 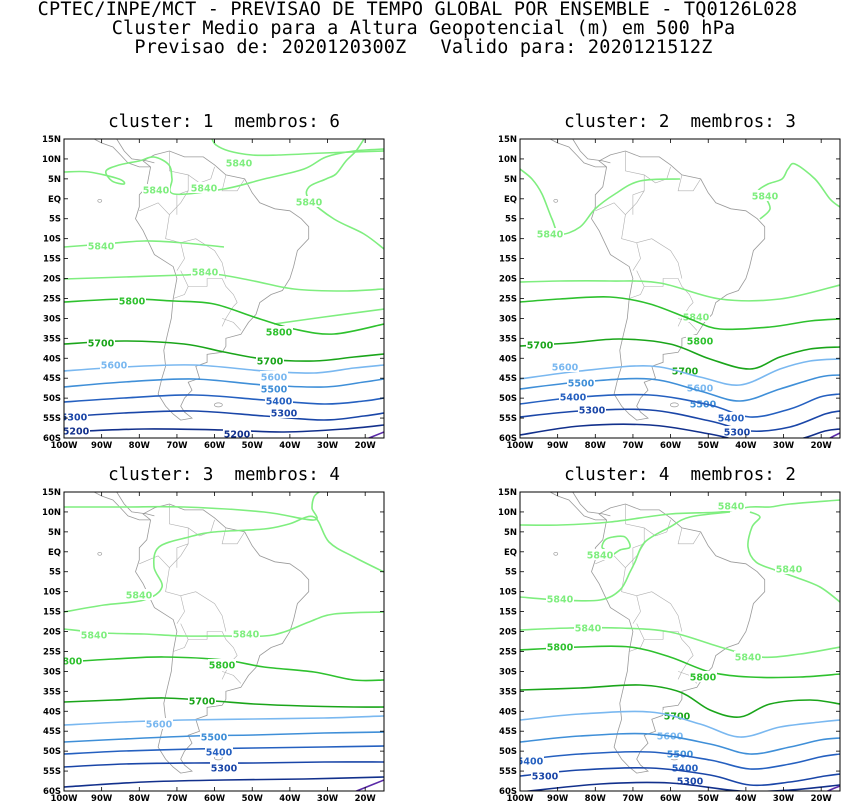 I want to click on lat-tick-label: 60S, so click(x=52, y=439).